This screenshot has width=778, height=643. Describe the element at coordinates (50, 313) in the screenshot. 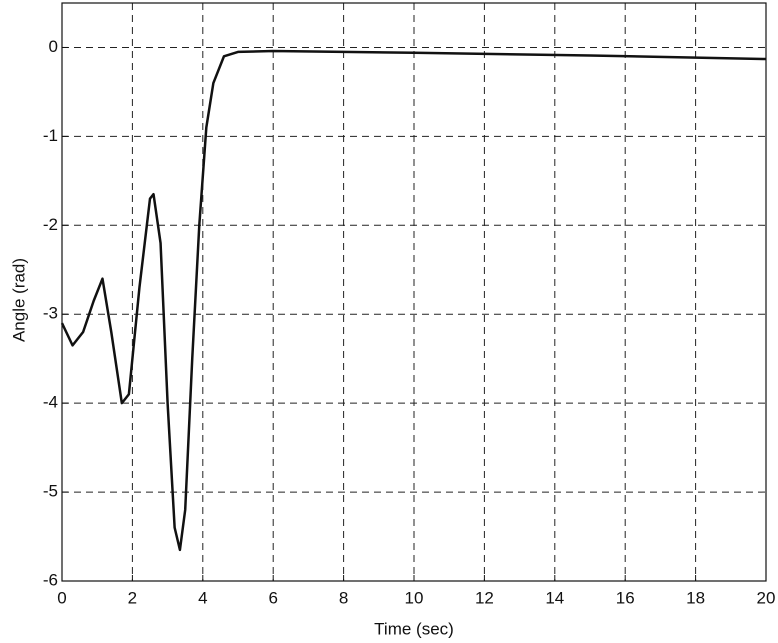

I see `y-tick-label: -3` at that location.